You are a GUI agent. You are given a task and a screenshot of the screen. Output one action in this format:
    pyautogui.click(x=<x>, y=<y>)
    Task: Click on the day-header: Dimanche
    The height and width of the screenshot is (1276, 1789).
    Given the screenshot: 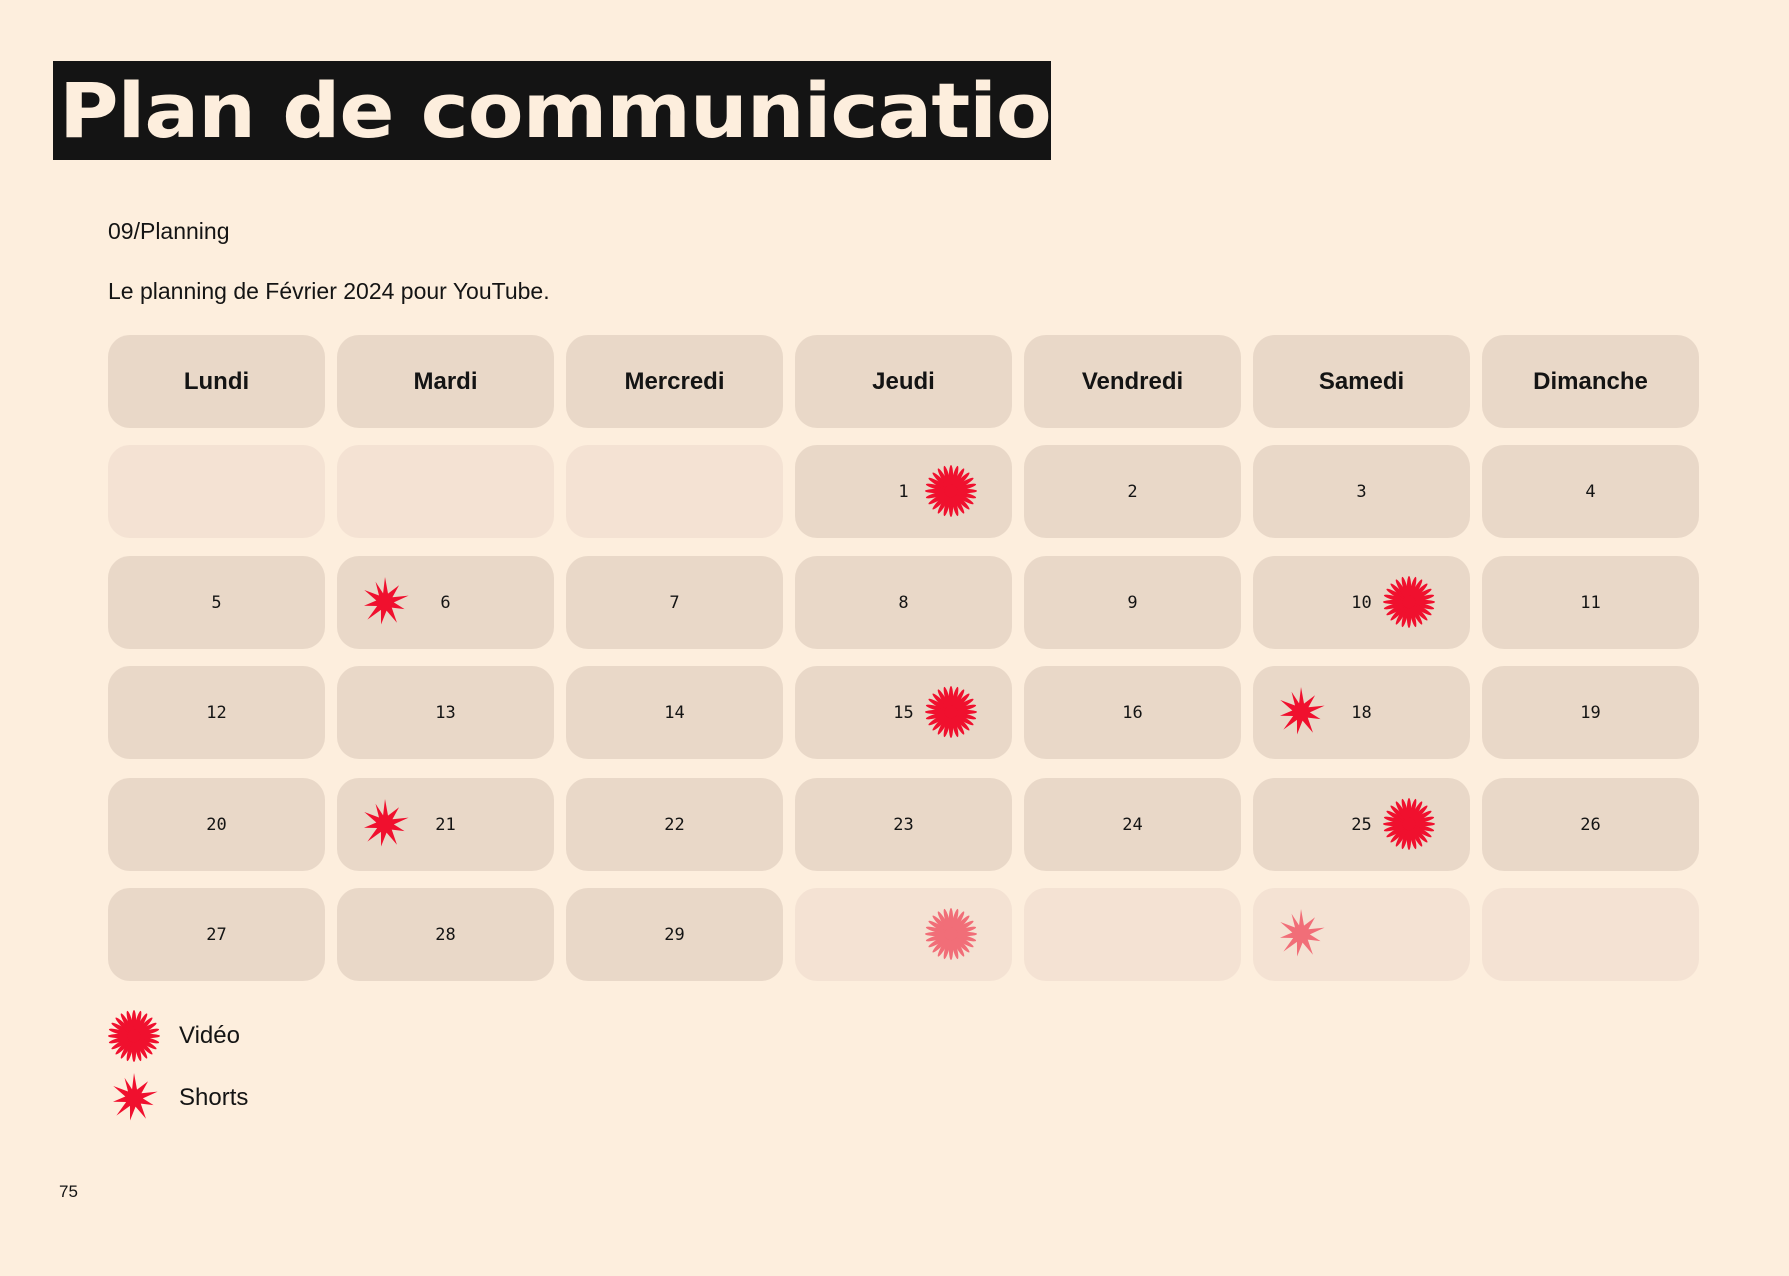 What is the action you would take?
    pyautogui.click(x=1590, y=381)
    